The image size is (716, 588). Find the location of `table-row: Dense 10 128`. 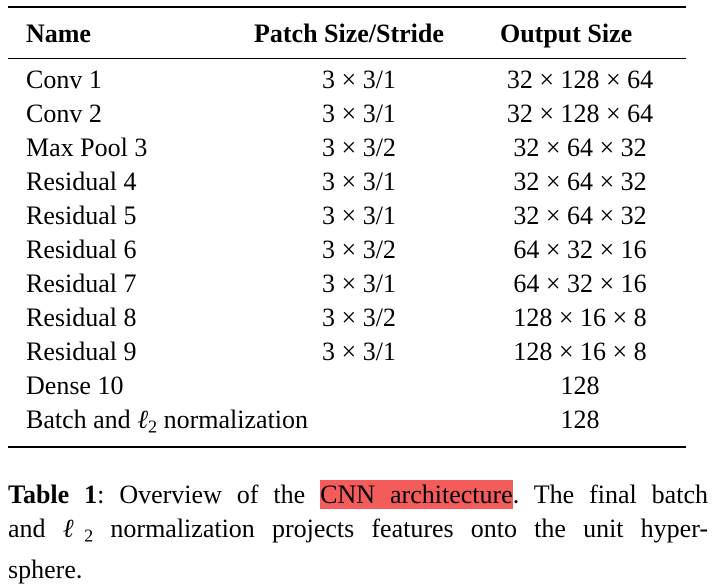

table-row: Dense 10 128 is located at coordinates (347, 386).